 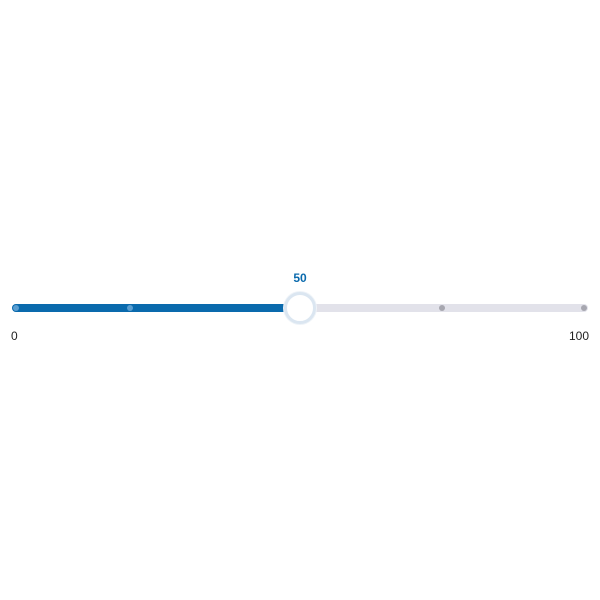 I want to click on slider-thumb, so click(x=300, y=308).